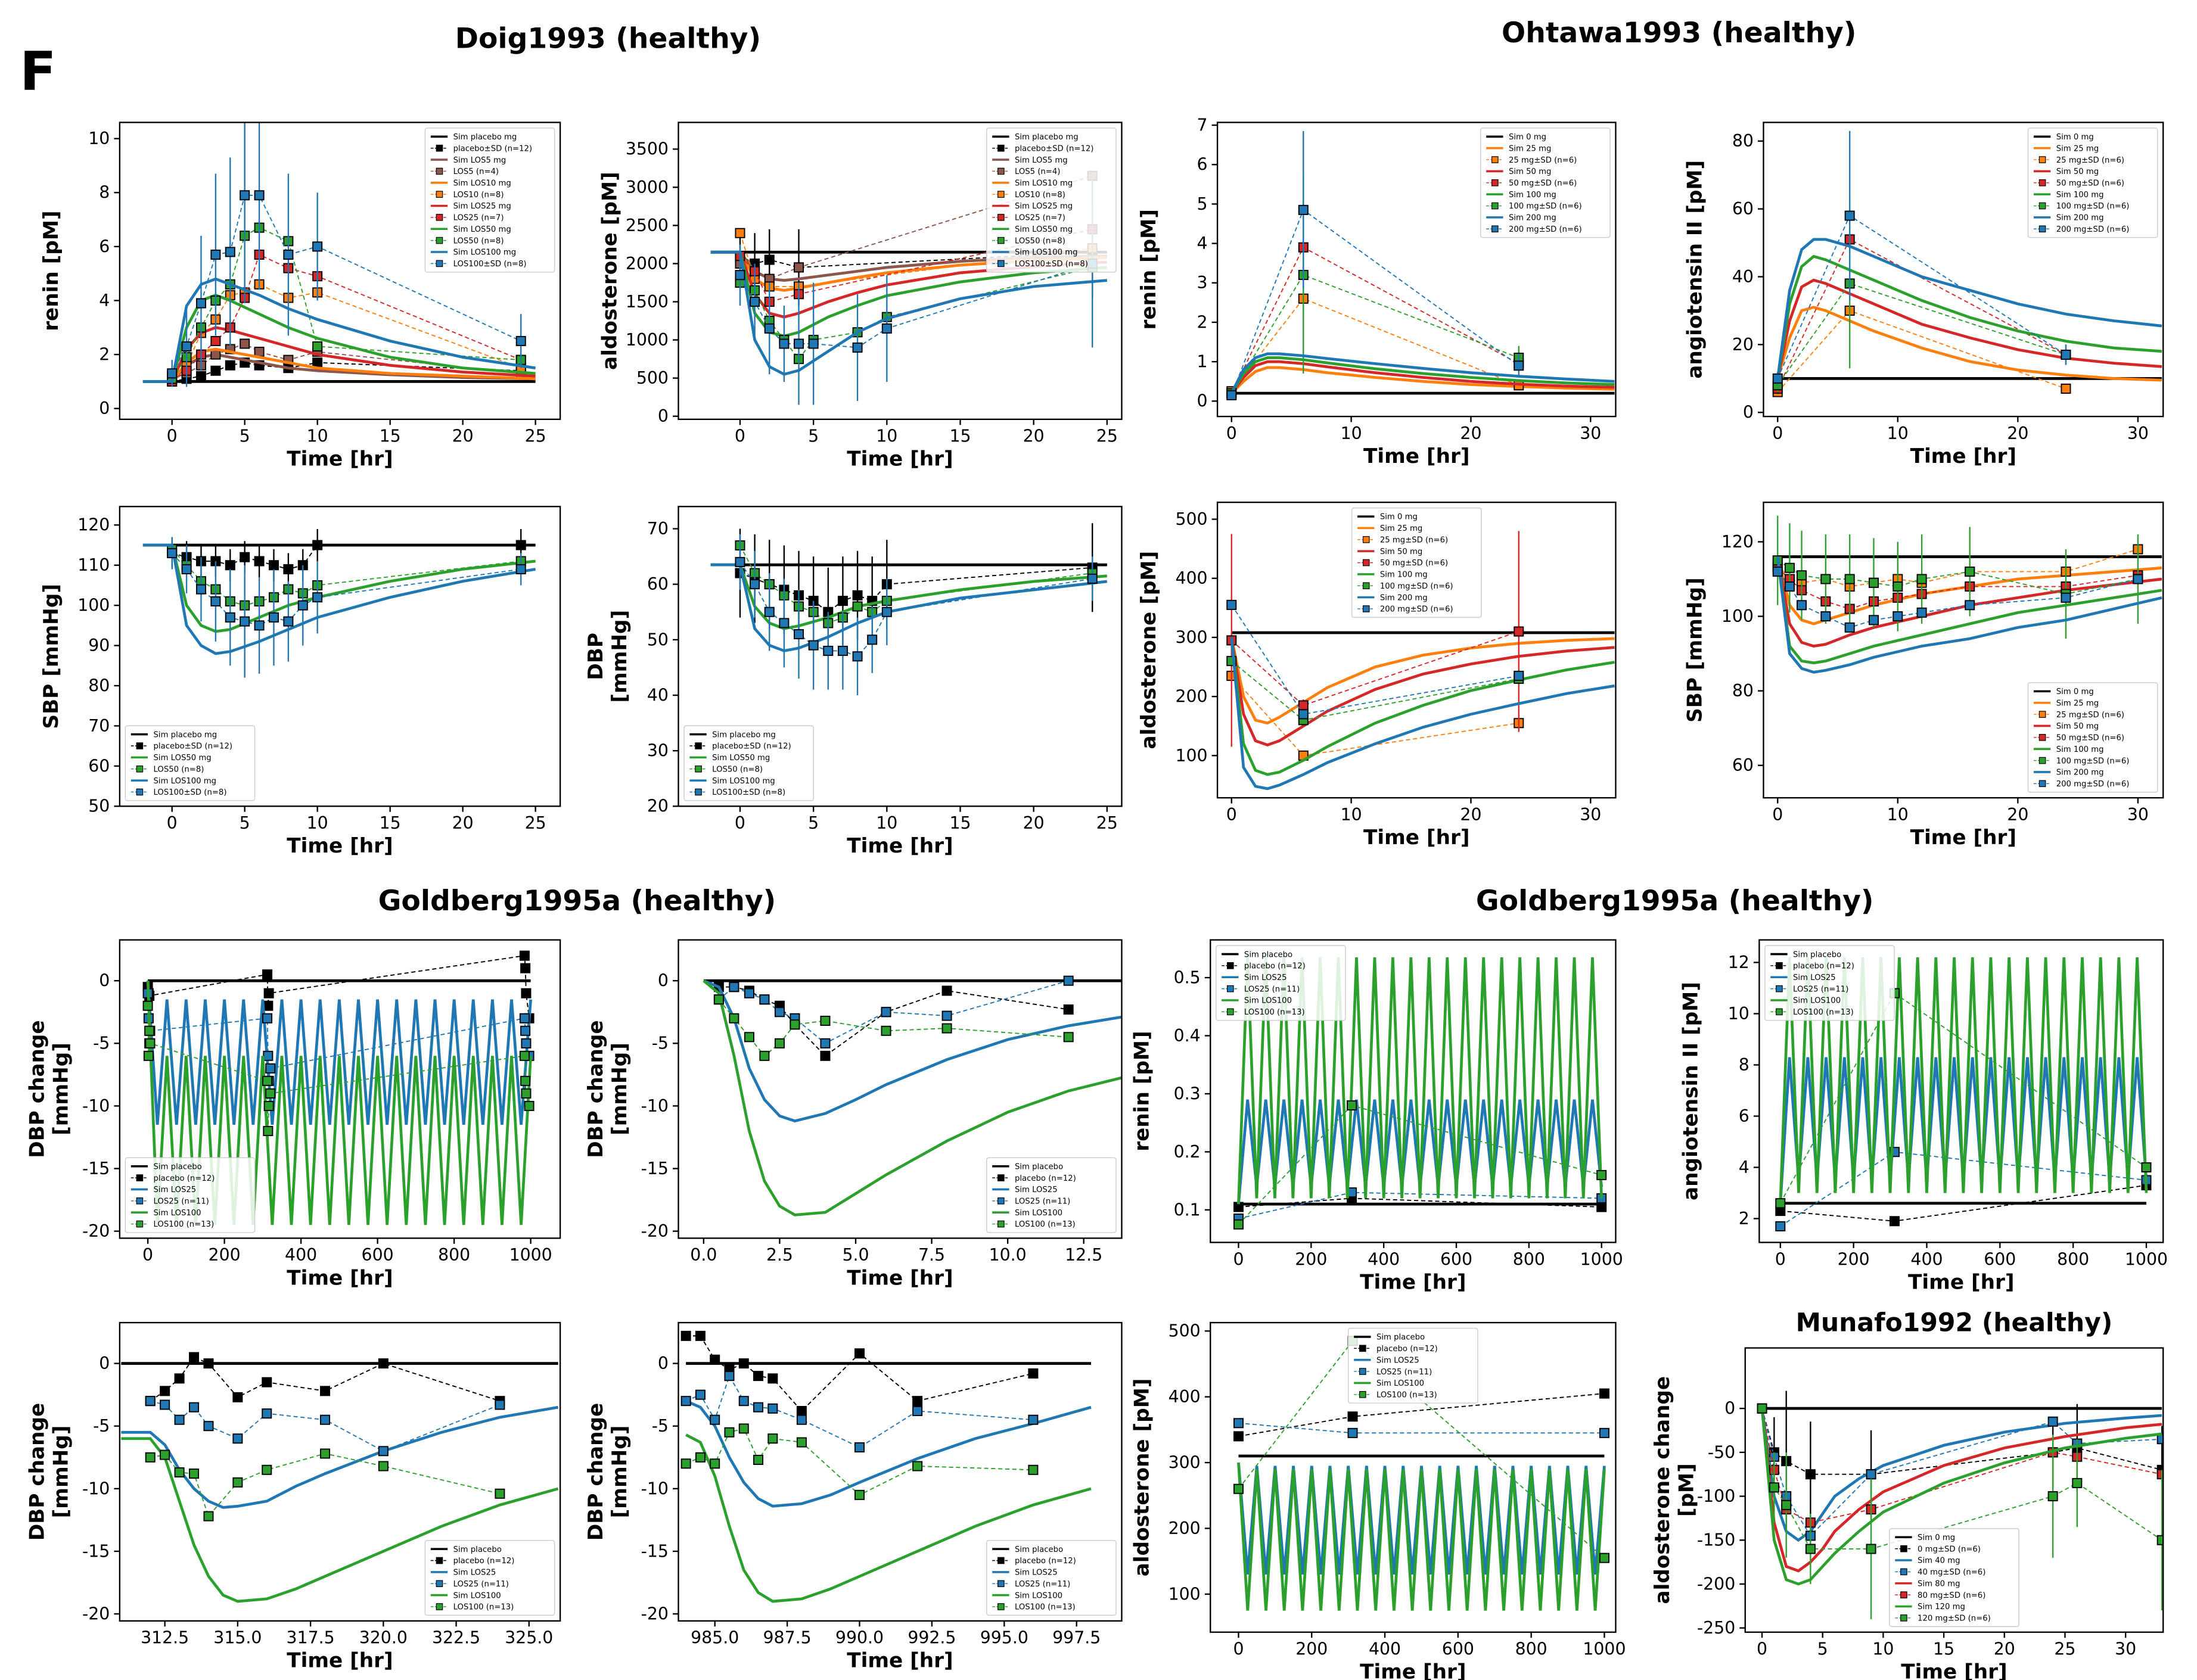 Image resolution: width=2197 pixels, height=1680 pixels. Describe the element at coordinates (1458, 1649) in the screenshot. I see `x-tick-label: 600` at that location.